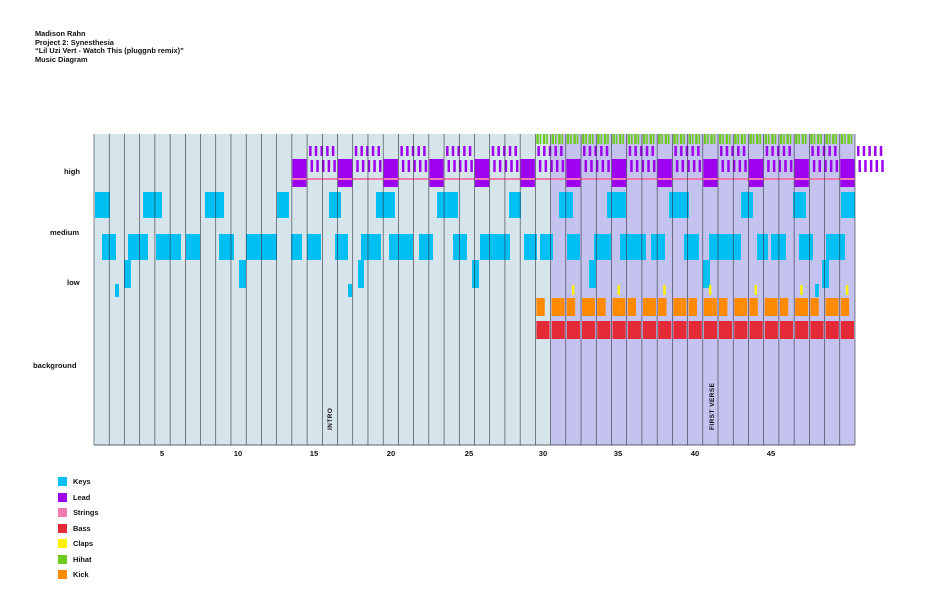 The width and height of the screenshot is (931, 602). Describe the element at coordinates (771, 453) in the screenshot. I see `tick-label: 45` at that location.